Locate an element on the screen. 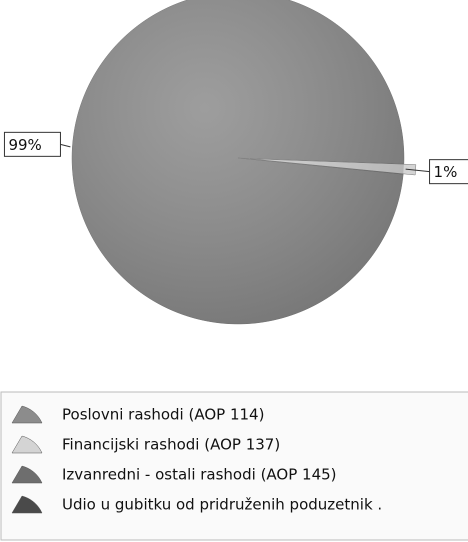 This screenshot has height=542, width=468. legend-label: Izvanredni - ostali rashodi (AOP 145) is located at coordinates (199, 475).